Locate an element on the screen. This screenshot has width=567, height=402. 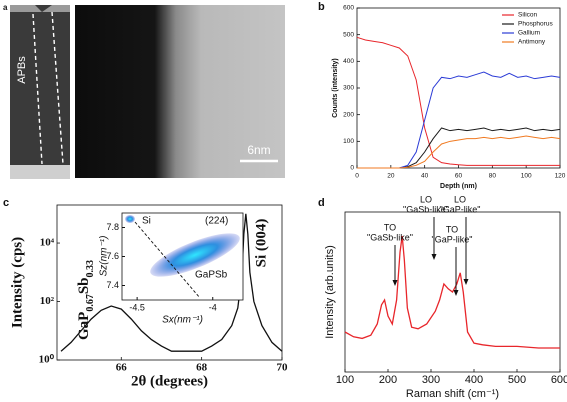
x-tick-label: 200 is located at coordinates (388, 380).